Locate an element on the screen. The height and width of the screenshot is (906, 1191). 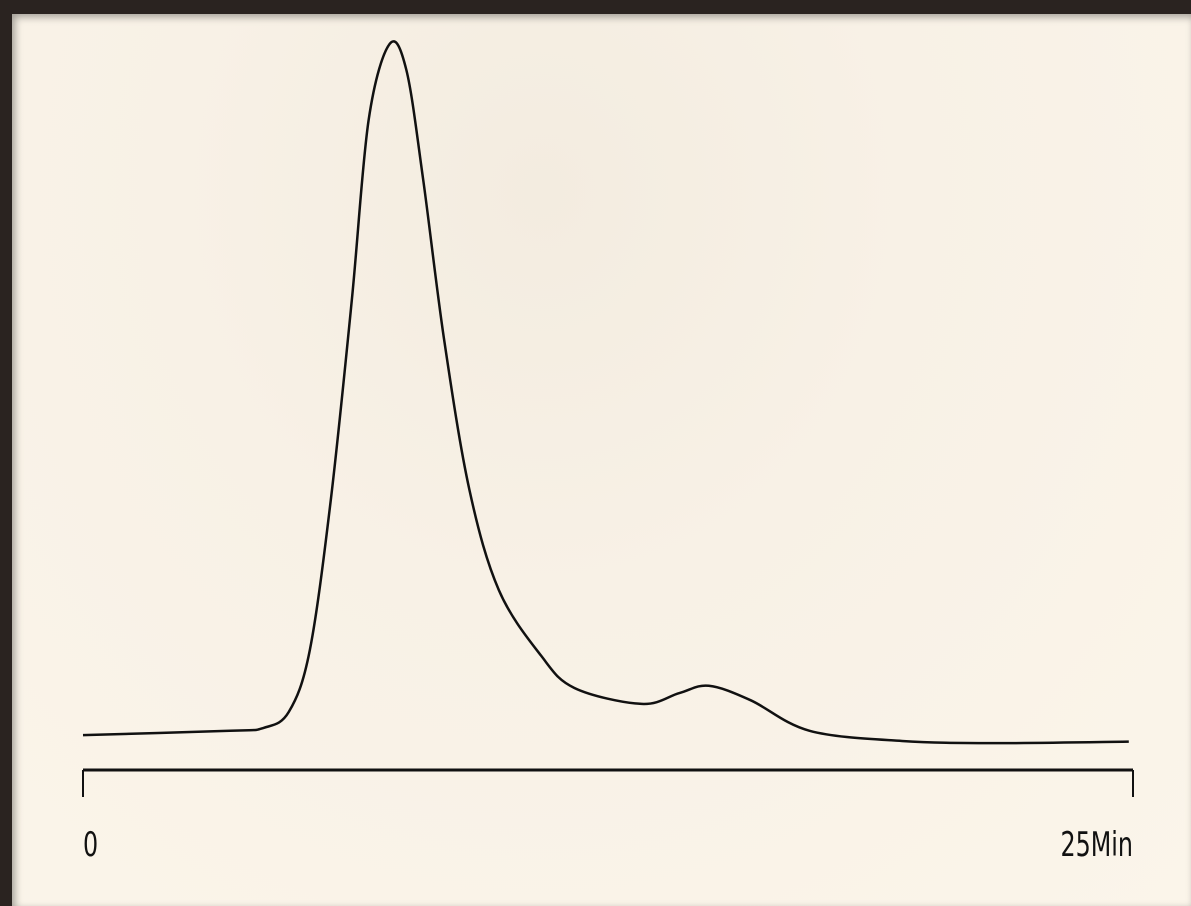
x-tick-label: 25Min is located at coordinates (1097, 844).